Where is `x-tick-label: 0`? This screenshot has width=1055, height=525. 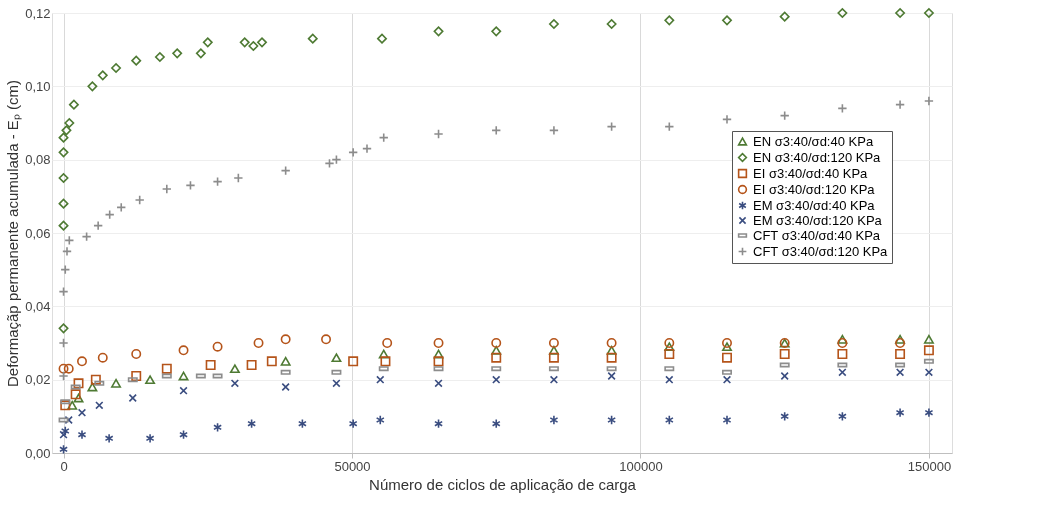
x-tick-label: 0 is located at coordinates (64, 466).